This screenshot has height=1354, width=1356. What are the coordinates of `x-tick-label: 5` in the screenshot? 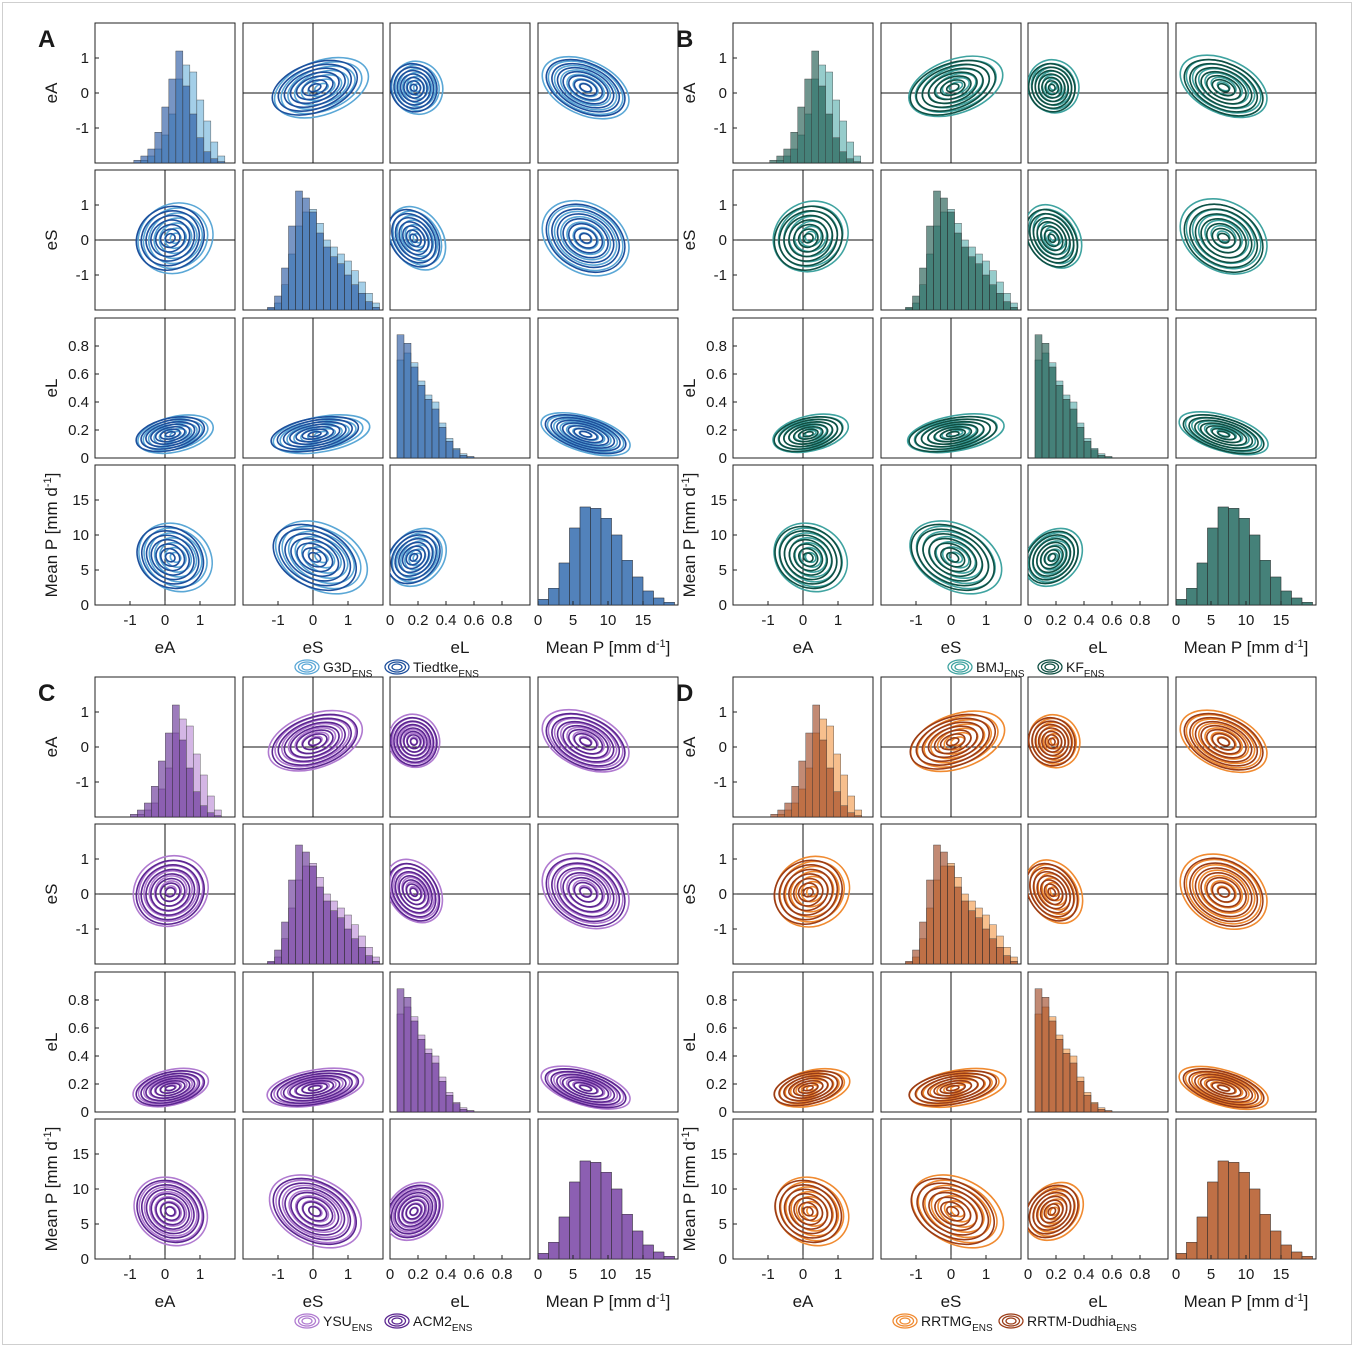 It's located at (1211, 1274).